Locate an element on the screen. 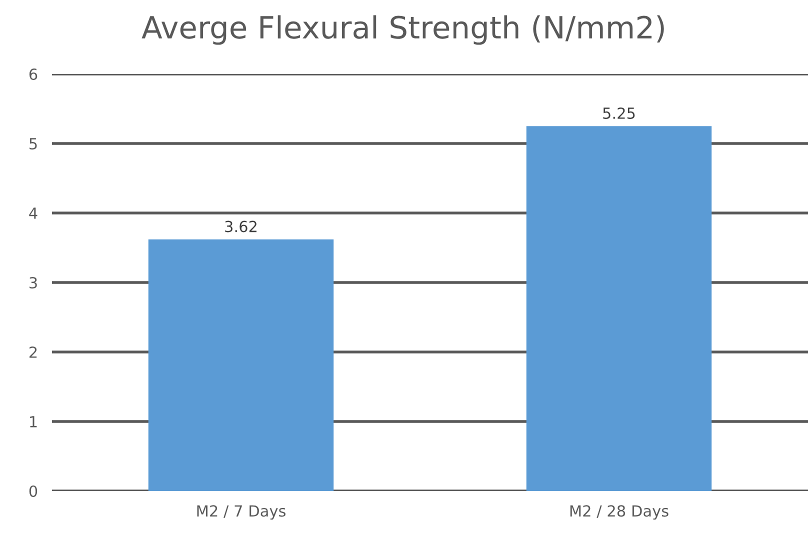 The height and width of the screenshot is (533, 808). data-label: 5.25 is located at coordinates (619, 113).